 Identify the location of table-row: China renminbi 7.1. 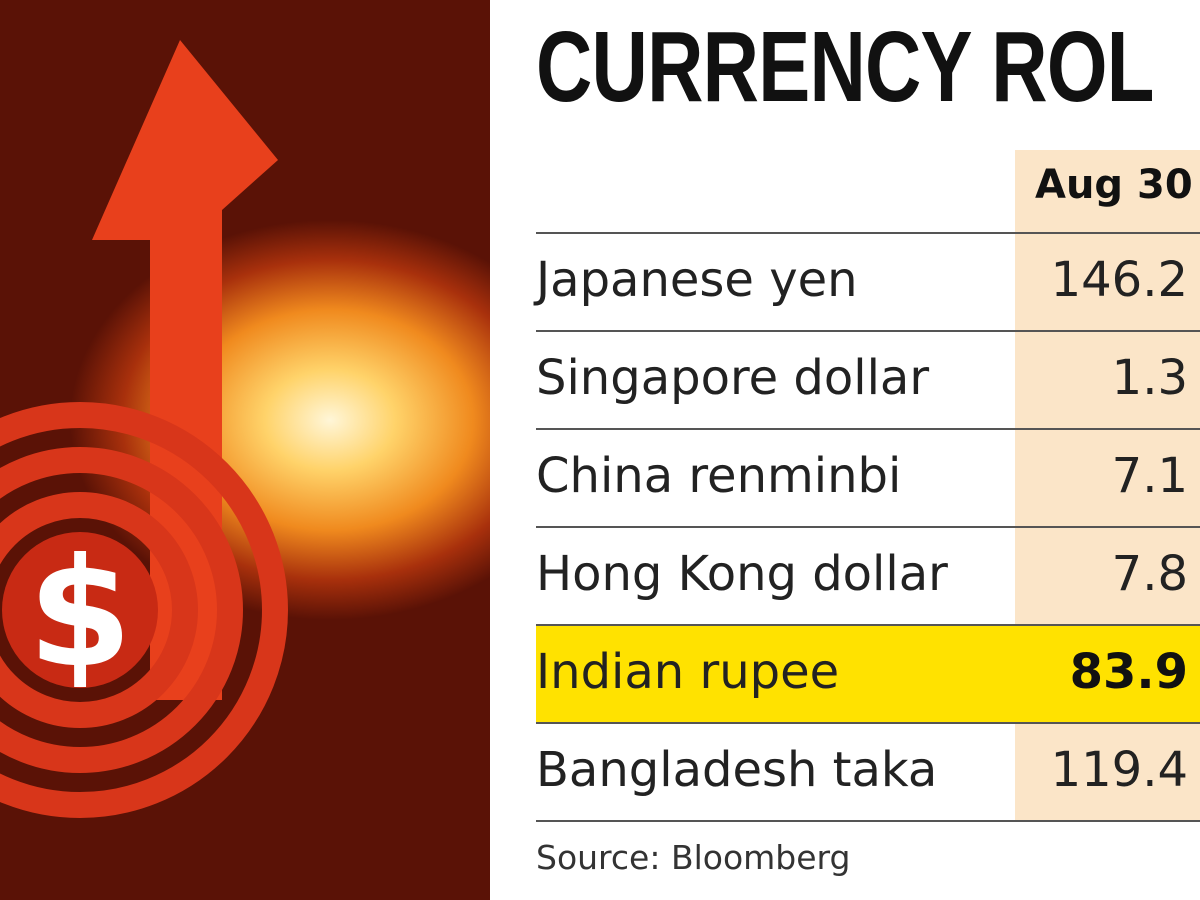
(868, 477).